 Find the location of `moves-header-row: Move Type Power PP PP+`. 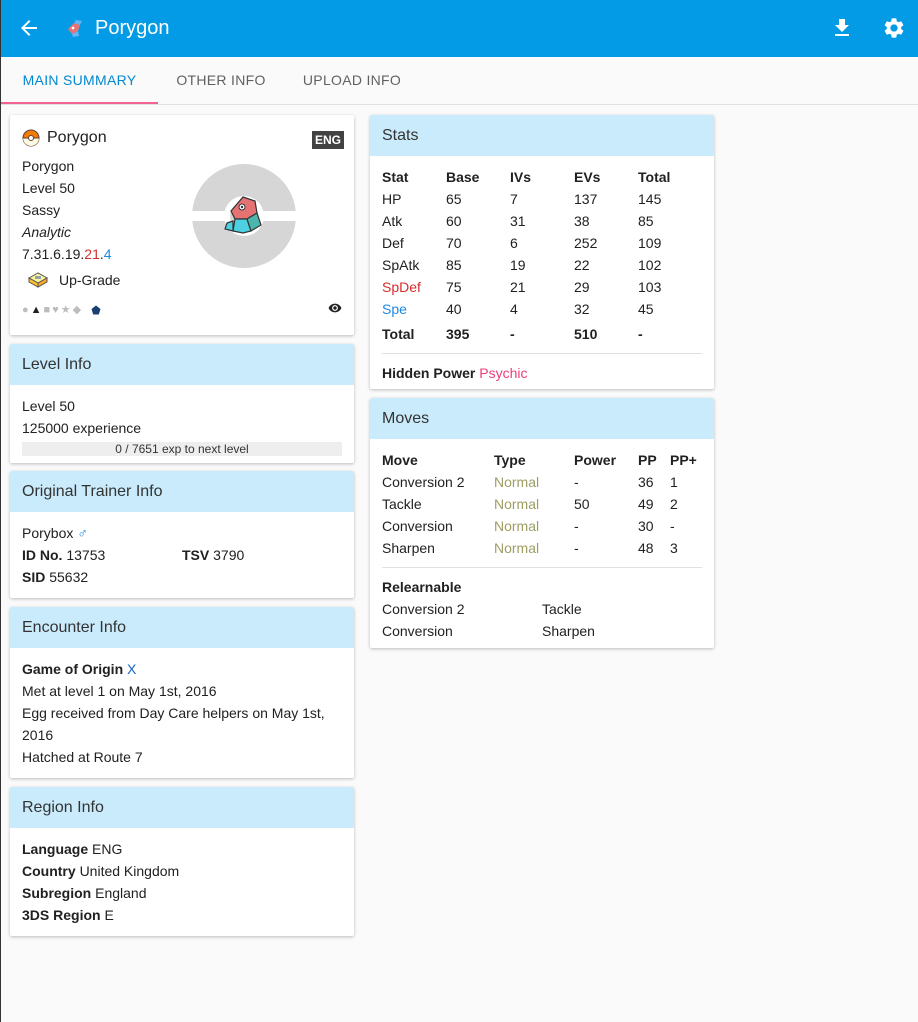

moves-header-row: Move Type Power PP PP+ is located at coordinates (542, 460).